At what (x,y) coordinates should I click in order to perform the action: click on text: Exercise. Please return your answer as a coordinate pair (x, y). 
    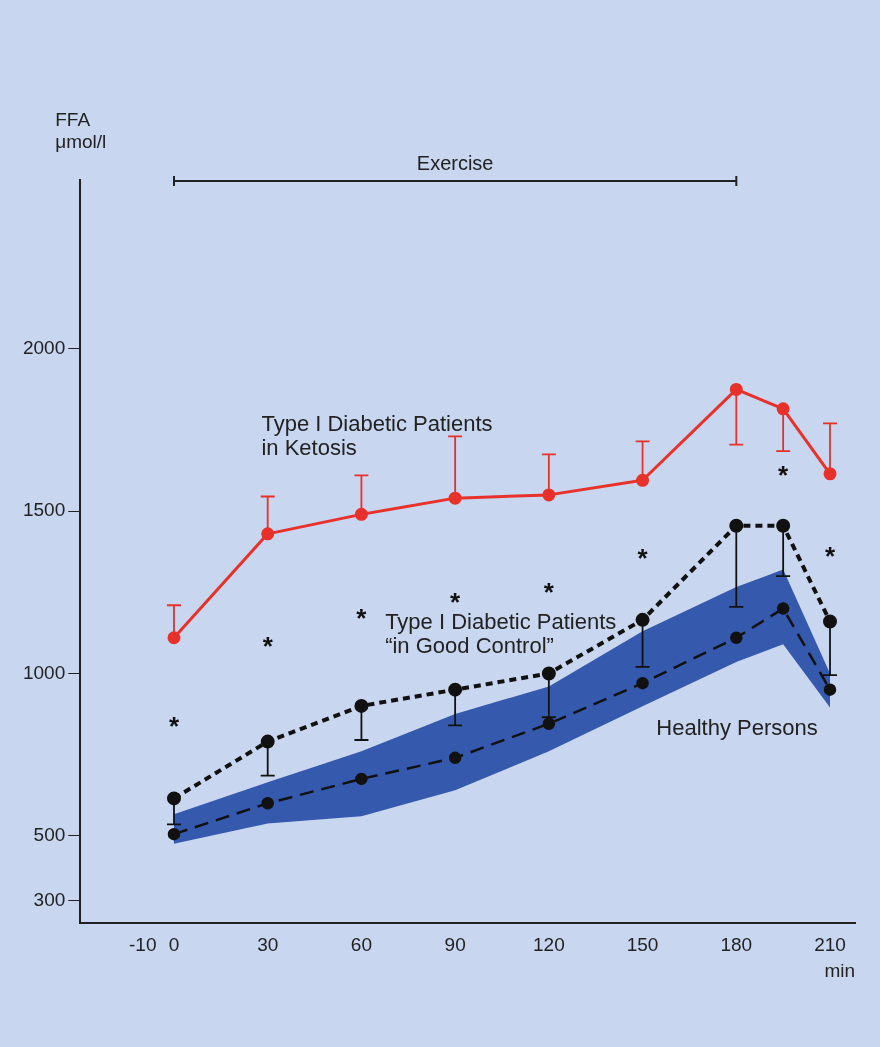
    Looking at the image, I should click on (455, 162).